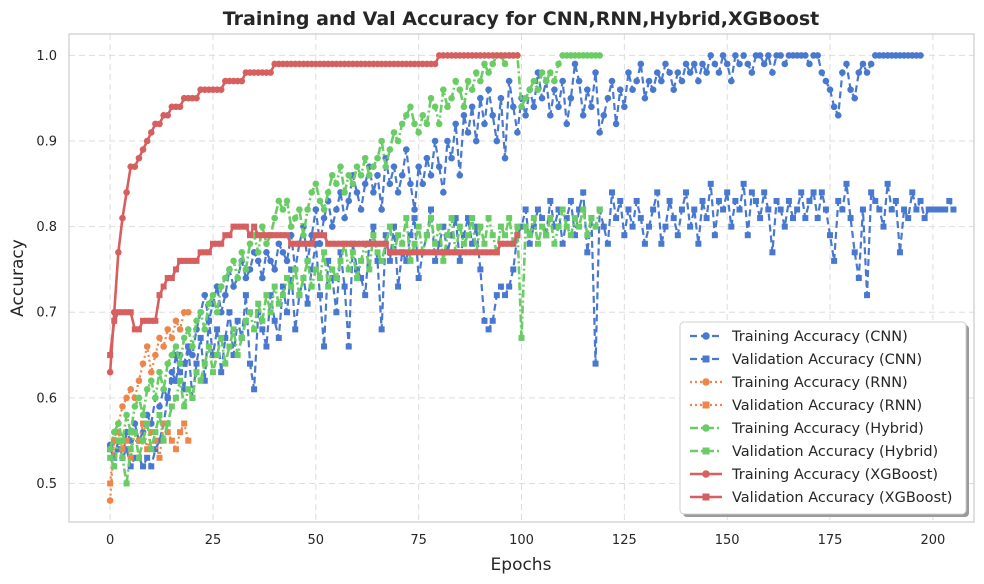 This screenshot has width=984, height=584. Describe the element at coordinates (46, 484) in the screenshot. I see `y-tick-label: 0.5` at that location.